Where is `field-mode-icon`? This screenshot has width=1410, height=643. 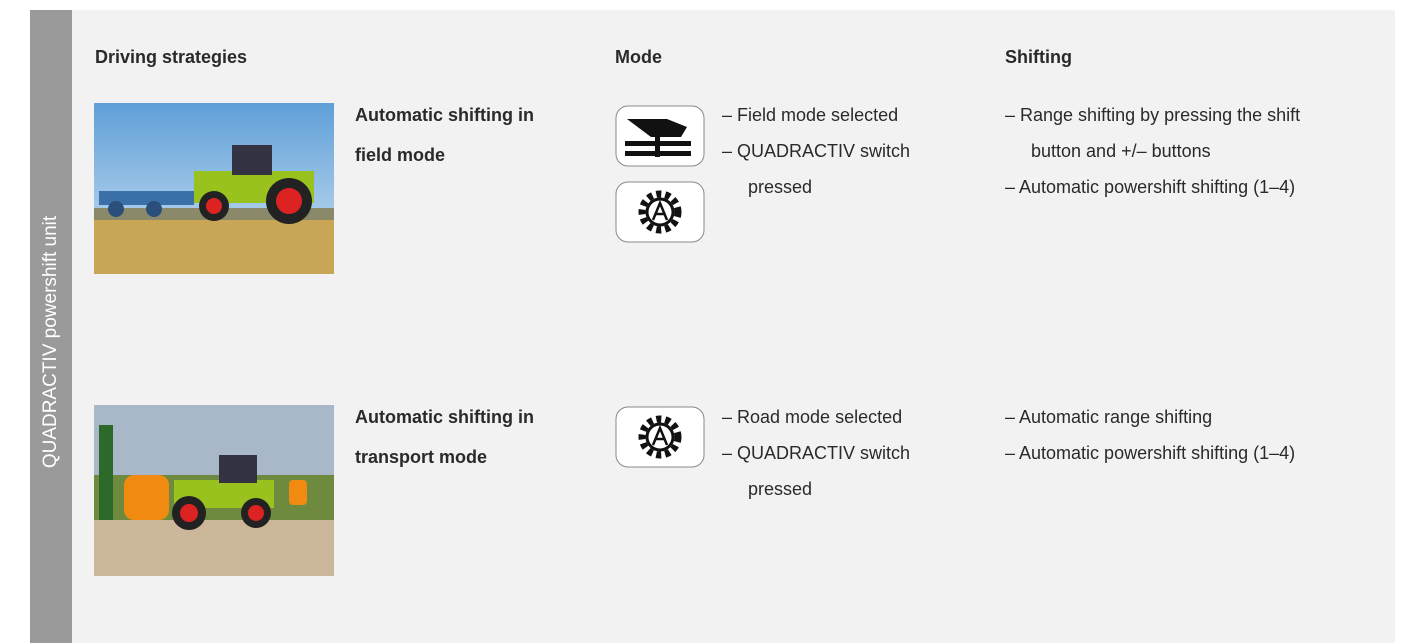
field-mode-icon is located at coordinates (660, 136).